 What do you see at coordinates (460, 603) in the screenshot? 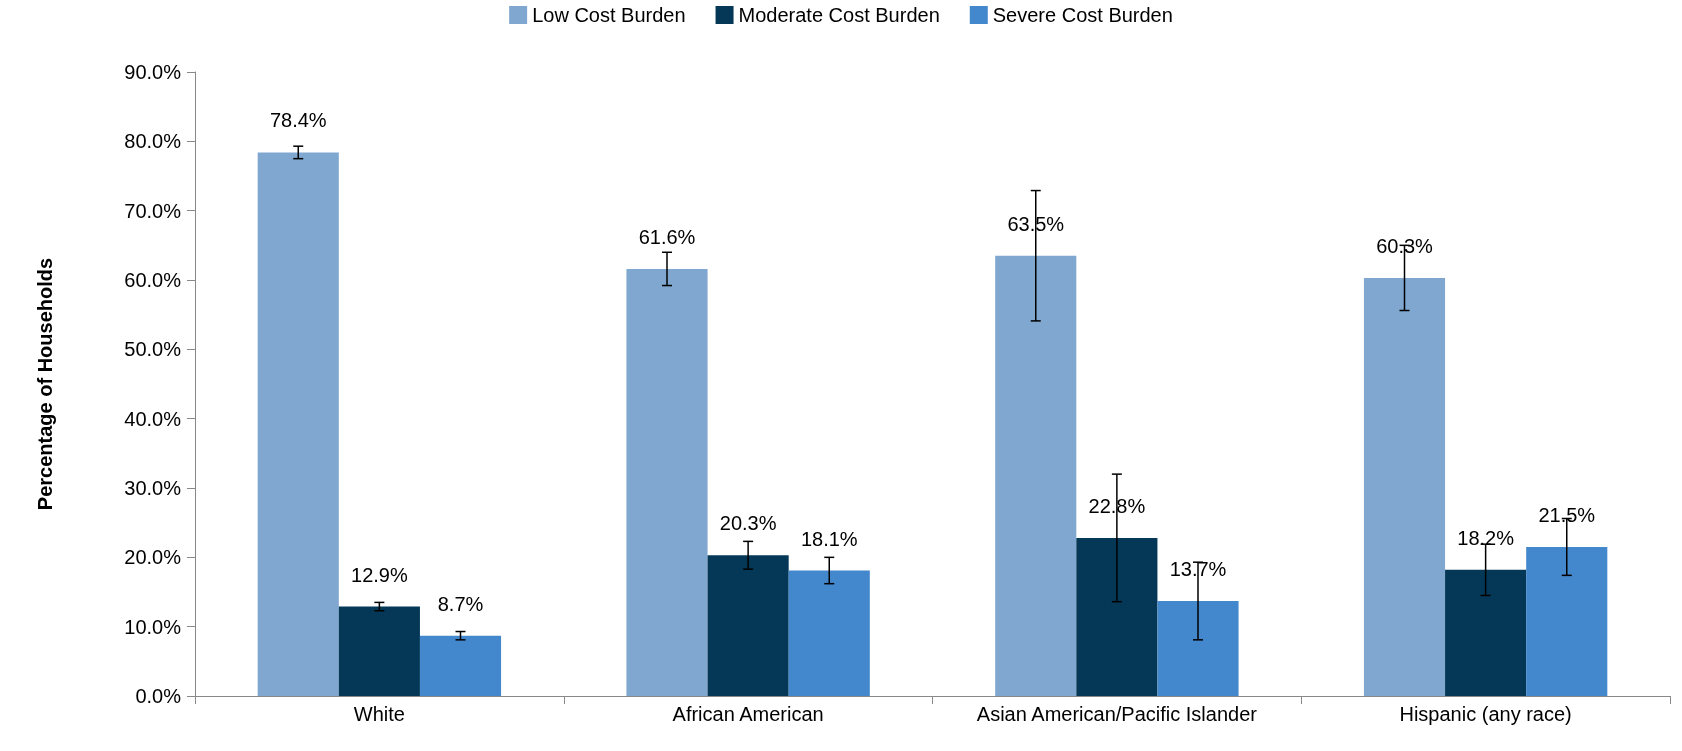
I see `data-label: 8.7%` at bounding box center [460, 603].